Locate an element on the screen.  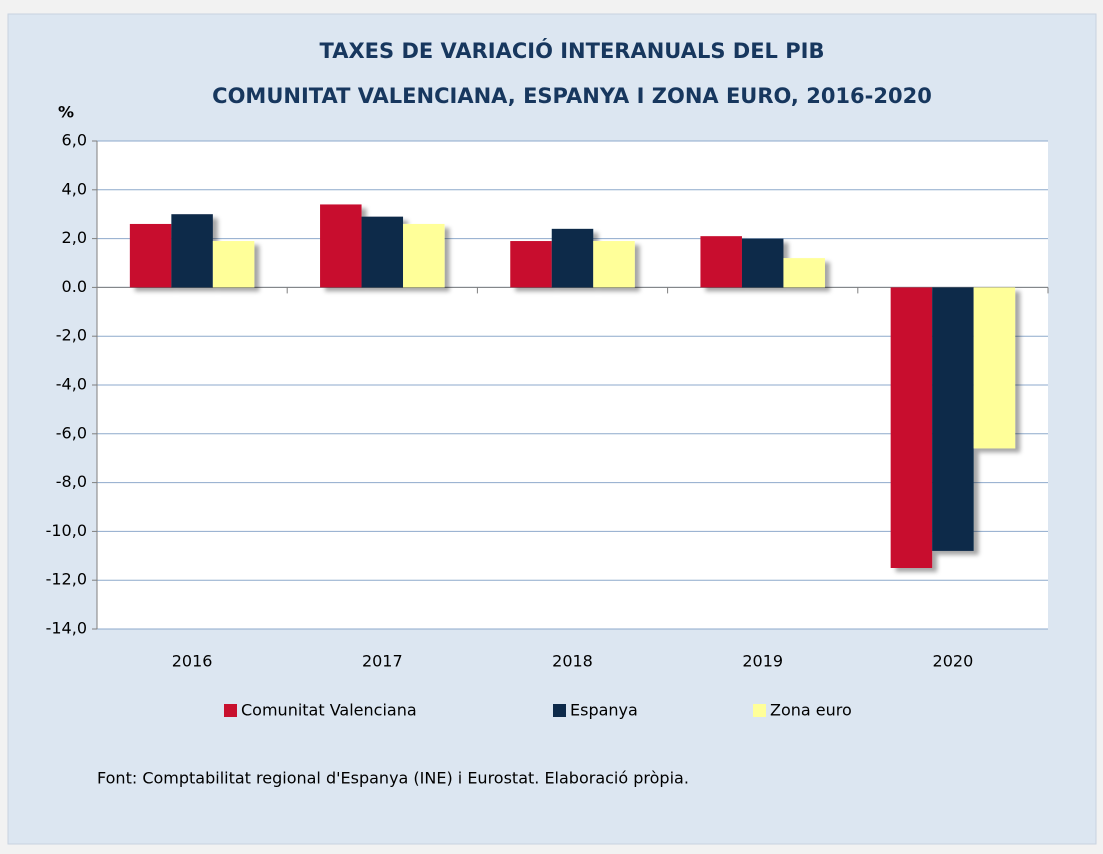
y-tick-label: 6,0 is located at coordinates (74, 140).